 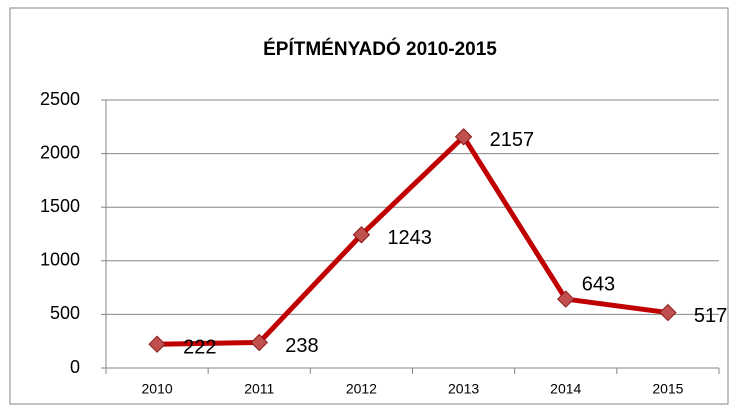 I want to click on y-tick-label: 0, so click(x=75, y=367).